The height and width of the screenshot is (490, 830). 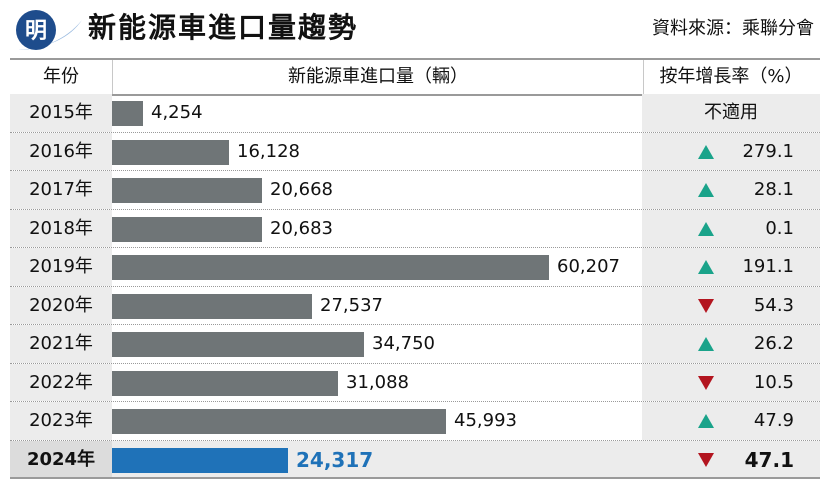 I want to click on growth-cell: 54.3, so click(x=731, y=305).